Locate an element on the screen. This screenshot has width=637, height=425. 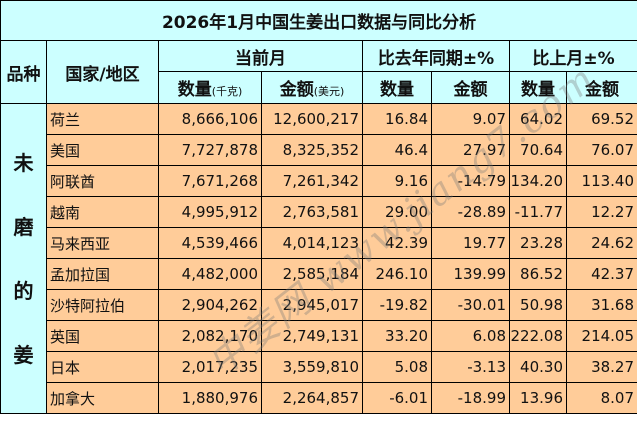
amount-cell: 4,014,123 is located at coordinates (312, 243).